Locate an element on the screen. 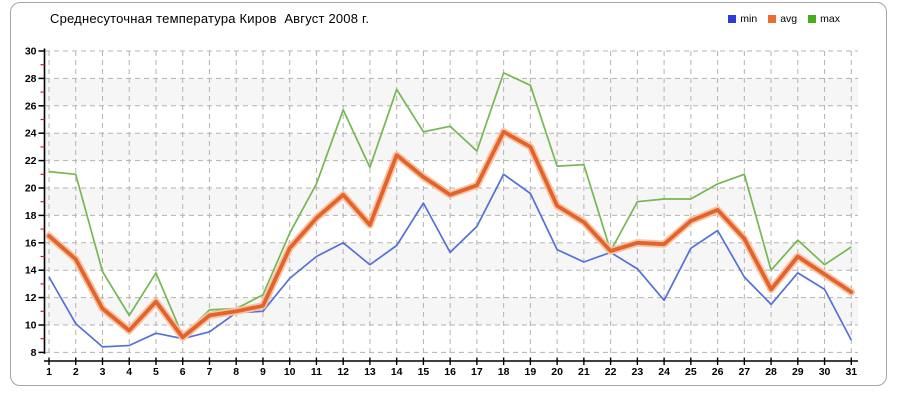  x-tick-label: 8 is located at coordinates (236, 372).